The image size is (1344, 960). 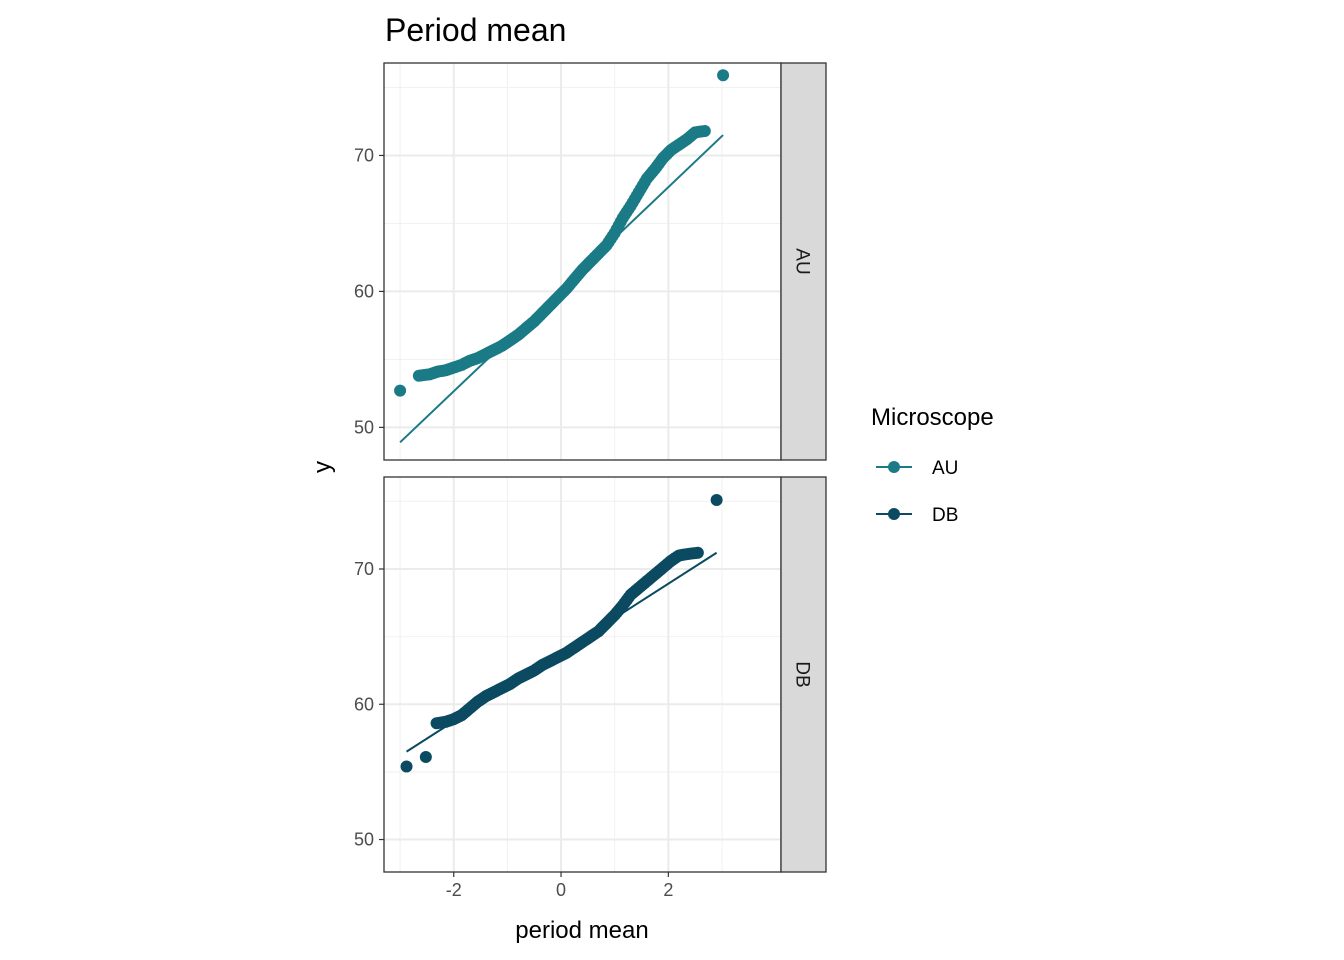 I want to click on legend-item-au: AU, so click(x=917, y=468).